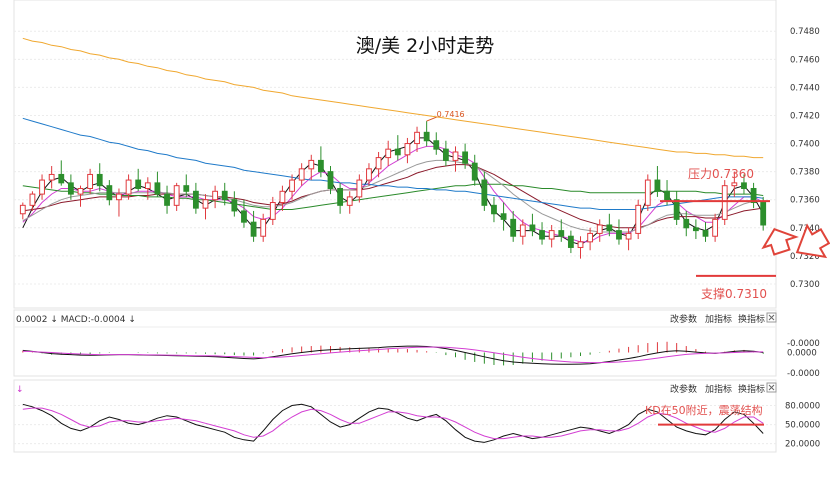  I want to click on macd-y-axis: 0.0000-0.0000-0.0000, so click(803, 359).